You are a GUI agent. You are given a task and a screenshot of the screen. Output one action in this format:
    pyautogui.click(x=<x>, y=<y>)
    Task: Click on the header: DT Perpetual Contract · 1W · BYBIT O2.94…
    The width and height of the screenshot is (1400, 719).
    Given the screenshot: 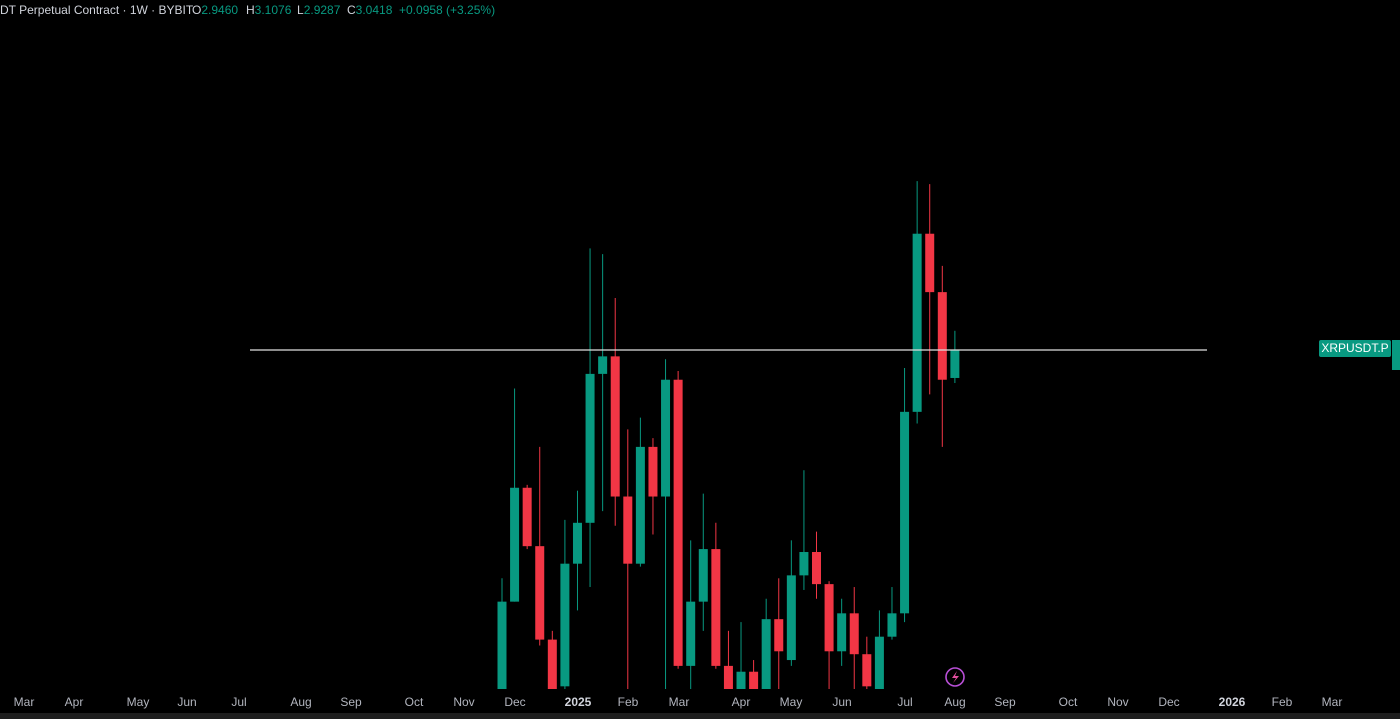 What is the action you would take?
    pyautogui.click(x=247, y=10)
    